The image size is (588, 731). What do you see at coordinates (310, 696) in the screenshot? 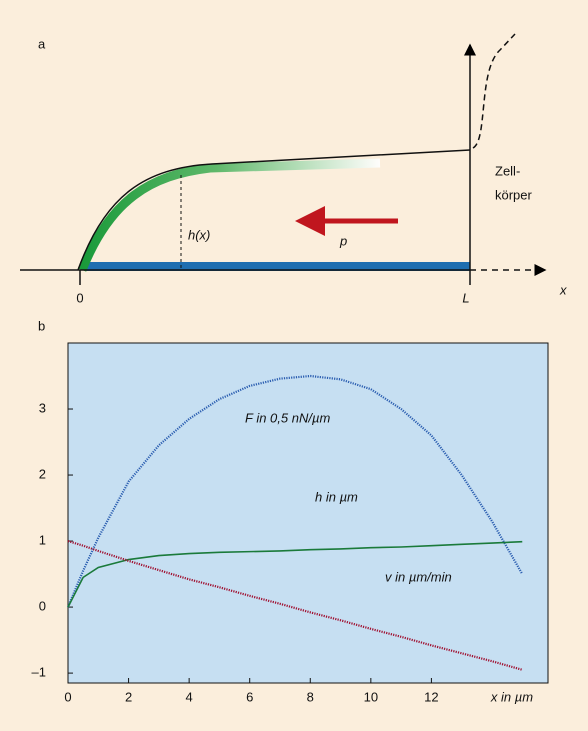
I see `x-tick-label: 8` at bounding box center [310, 696].